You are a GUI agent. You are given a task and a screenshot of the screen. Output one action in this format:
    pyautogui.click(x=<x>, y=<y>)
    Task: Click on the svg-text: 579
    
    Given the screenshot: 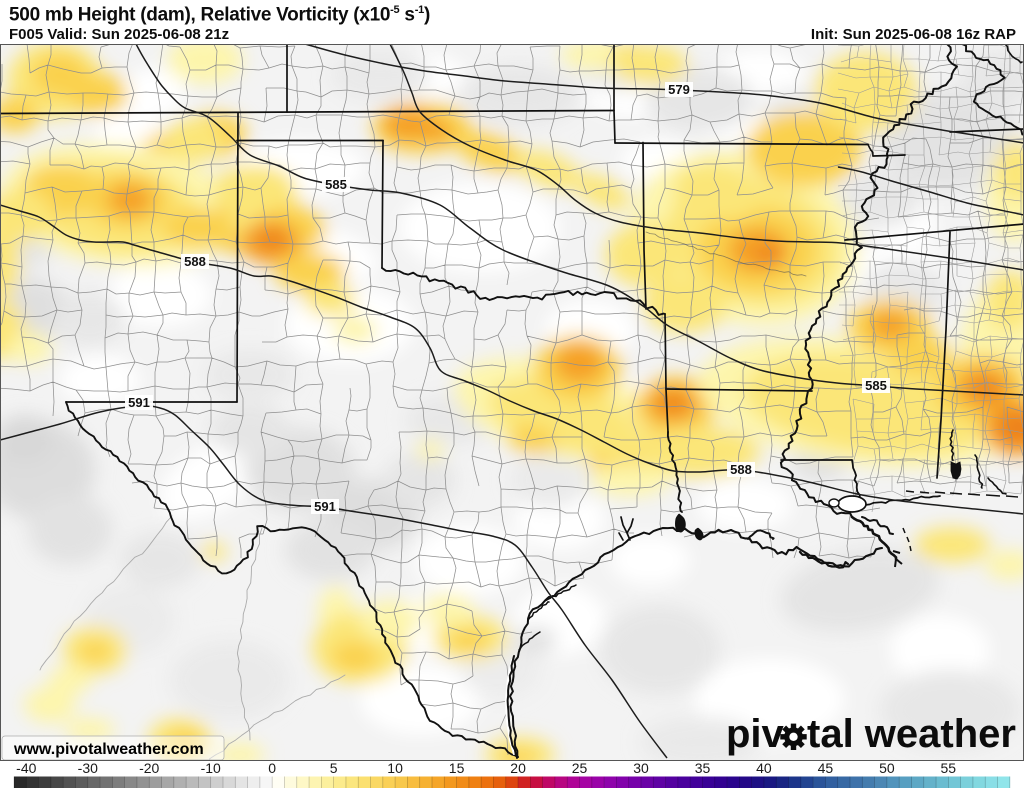 What is the action you would take?
    pyautogui.click(x=679, y=89)
    